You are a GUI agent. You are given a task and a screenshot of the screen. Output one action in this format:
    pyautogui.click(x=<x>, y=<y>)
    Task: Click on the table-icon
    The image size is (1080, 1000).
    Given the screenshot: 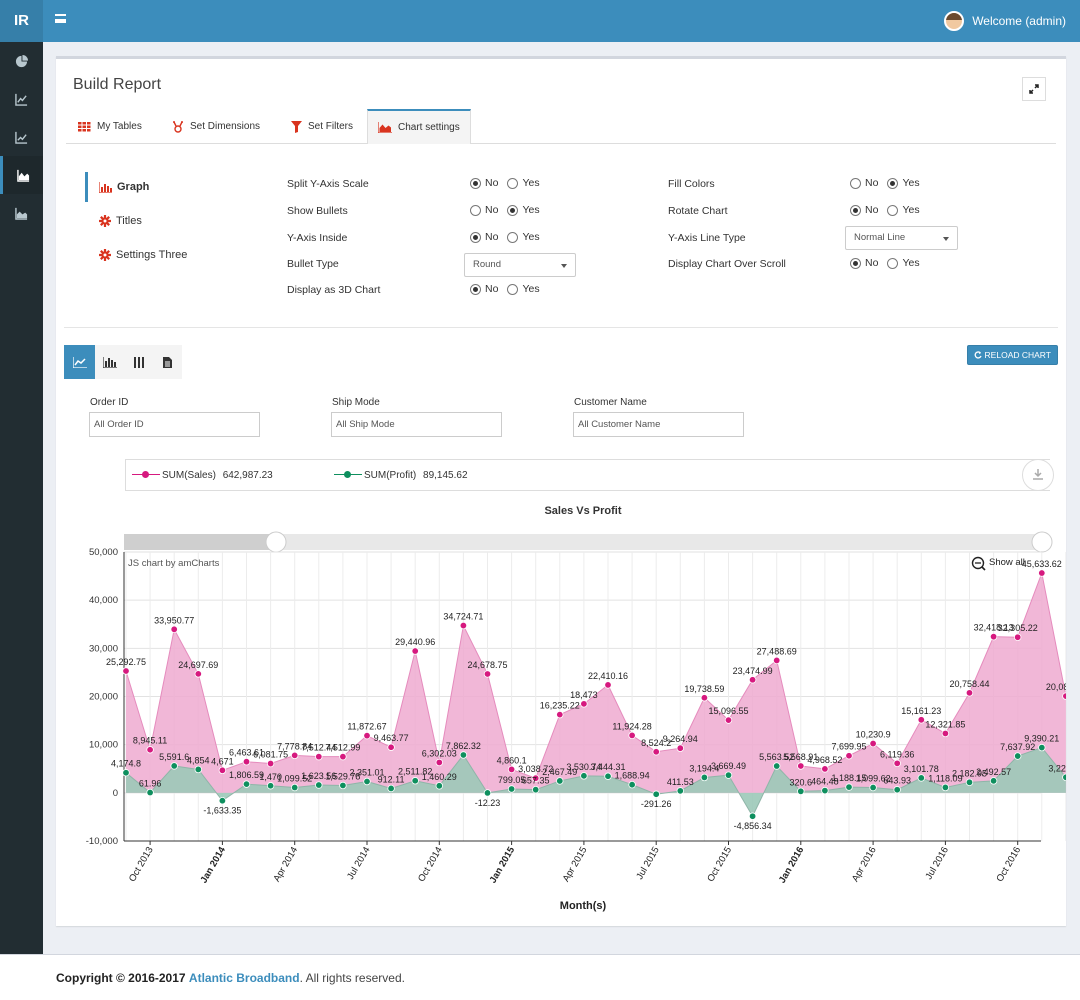 What is the action you would take?
    pyautogui.click(x=84, y=126)
    